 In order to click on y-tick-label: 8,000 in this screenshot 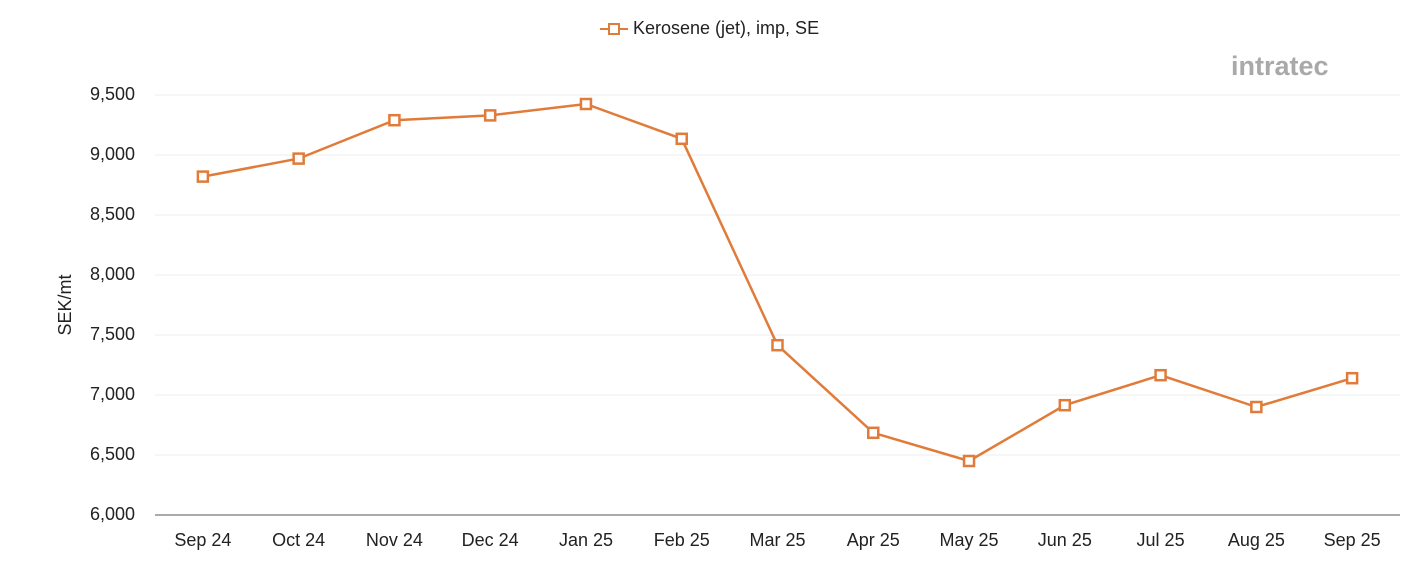, I will do `click(112, 274)`.